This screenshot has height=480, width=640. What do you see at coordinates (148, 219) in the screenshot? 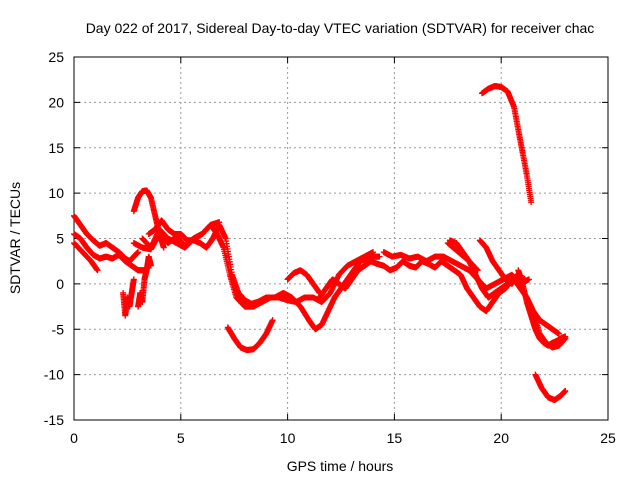
I see `series-track-g` at bounding box center [148, 219].